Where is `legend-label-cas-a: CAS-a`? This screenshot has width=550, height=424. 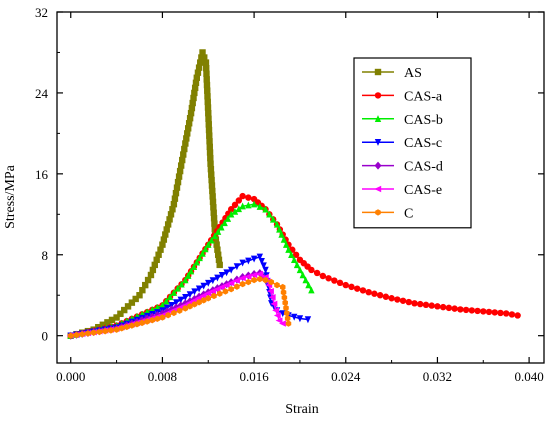 legend-label-cas-a: CAS-a is located at coordinates (423, 96).